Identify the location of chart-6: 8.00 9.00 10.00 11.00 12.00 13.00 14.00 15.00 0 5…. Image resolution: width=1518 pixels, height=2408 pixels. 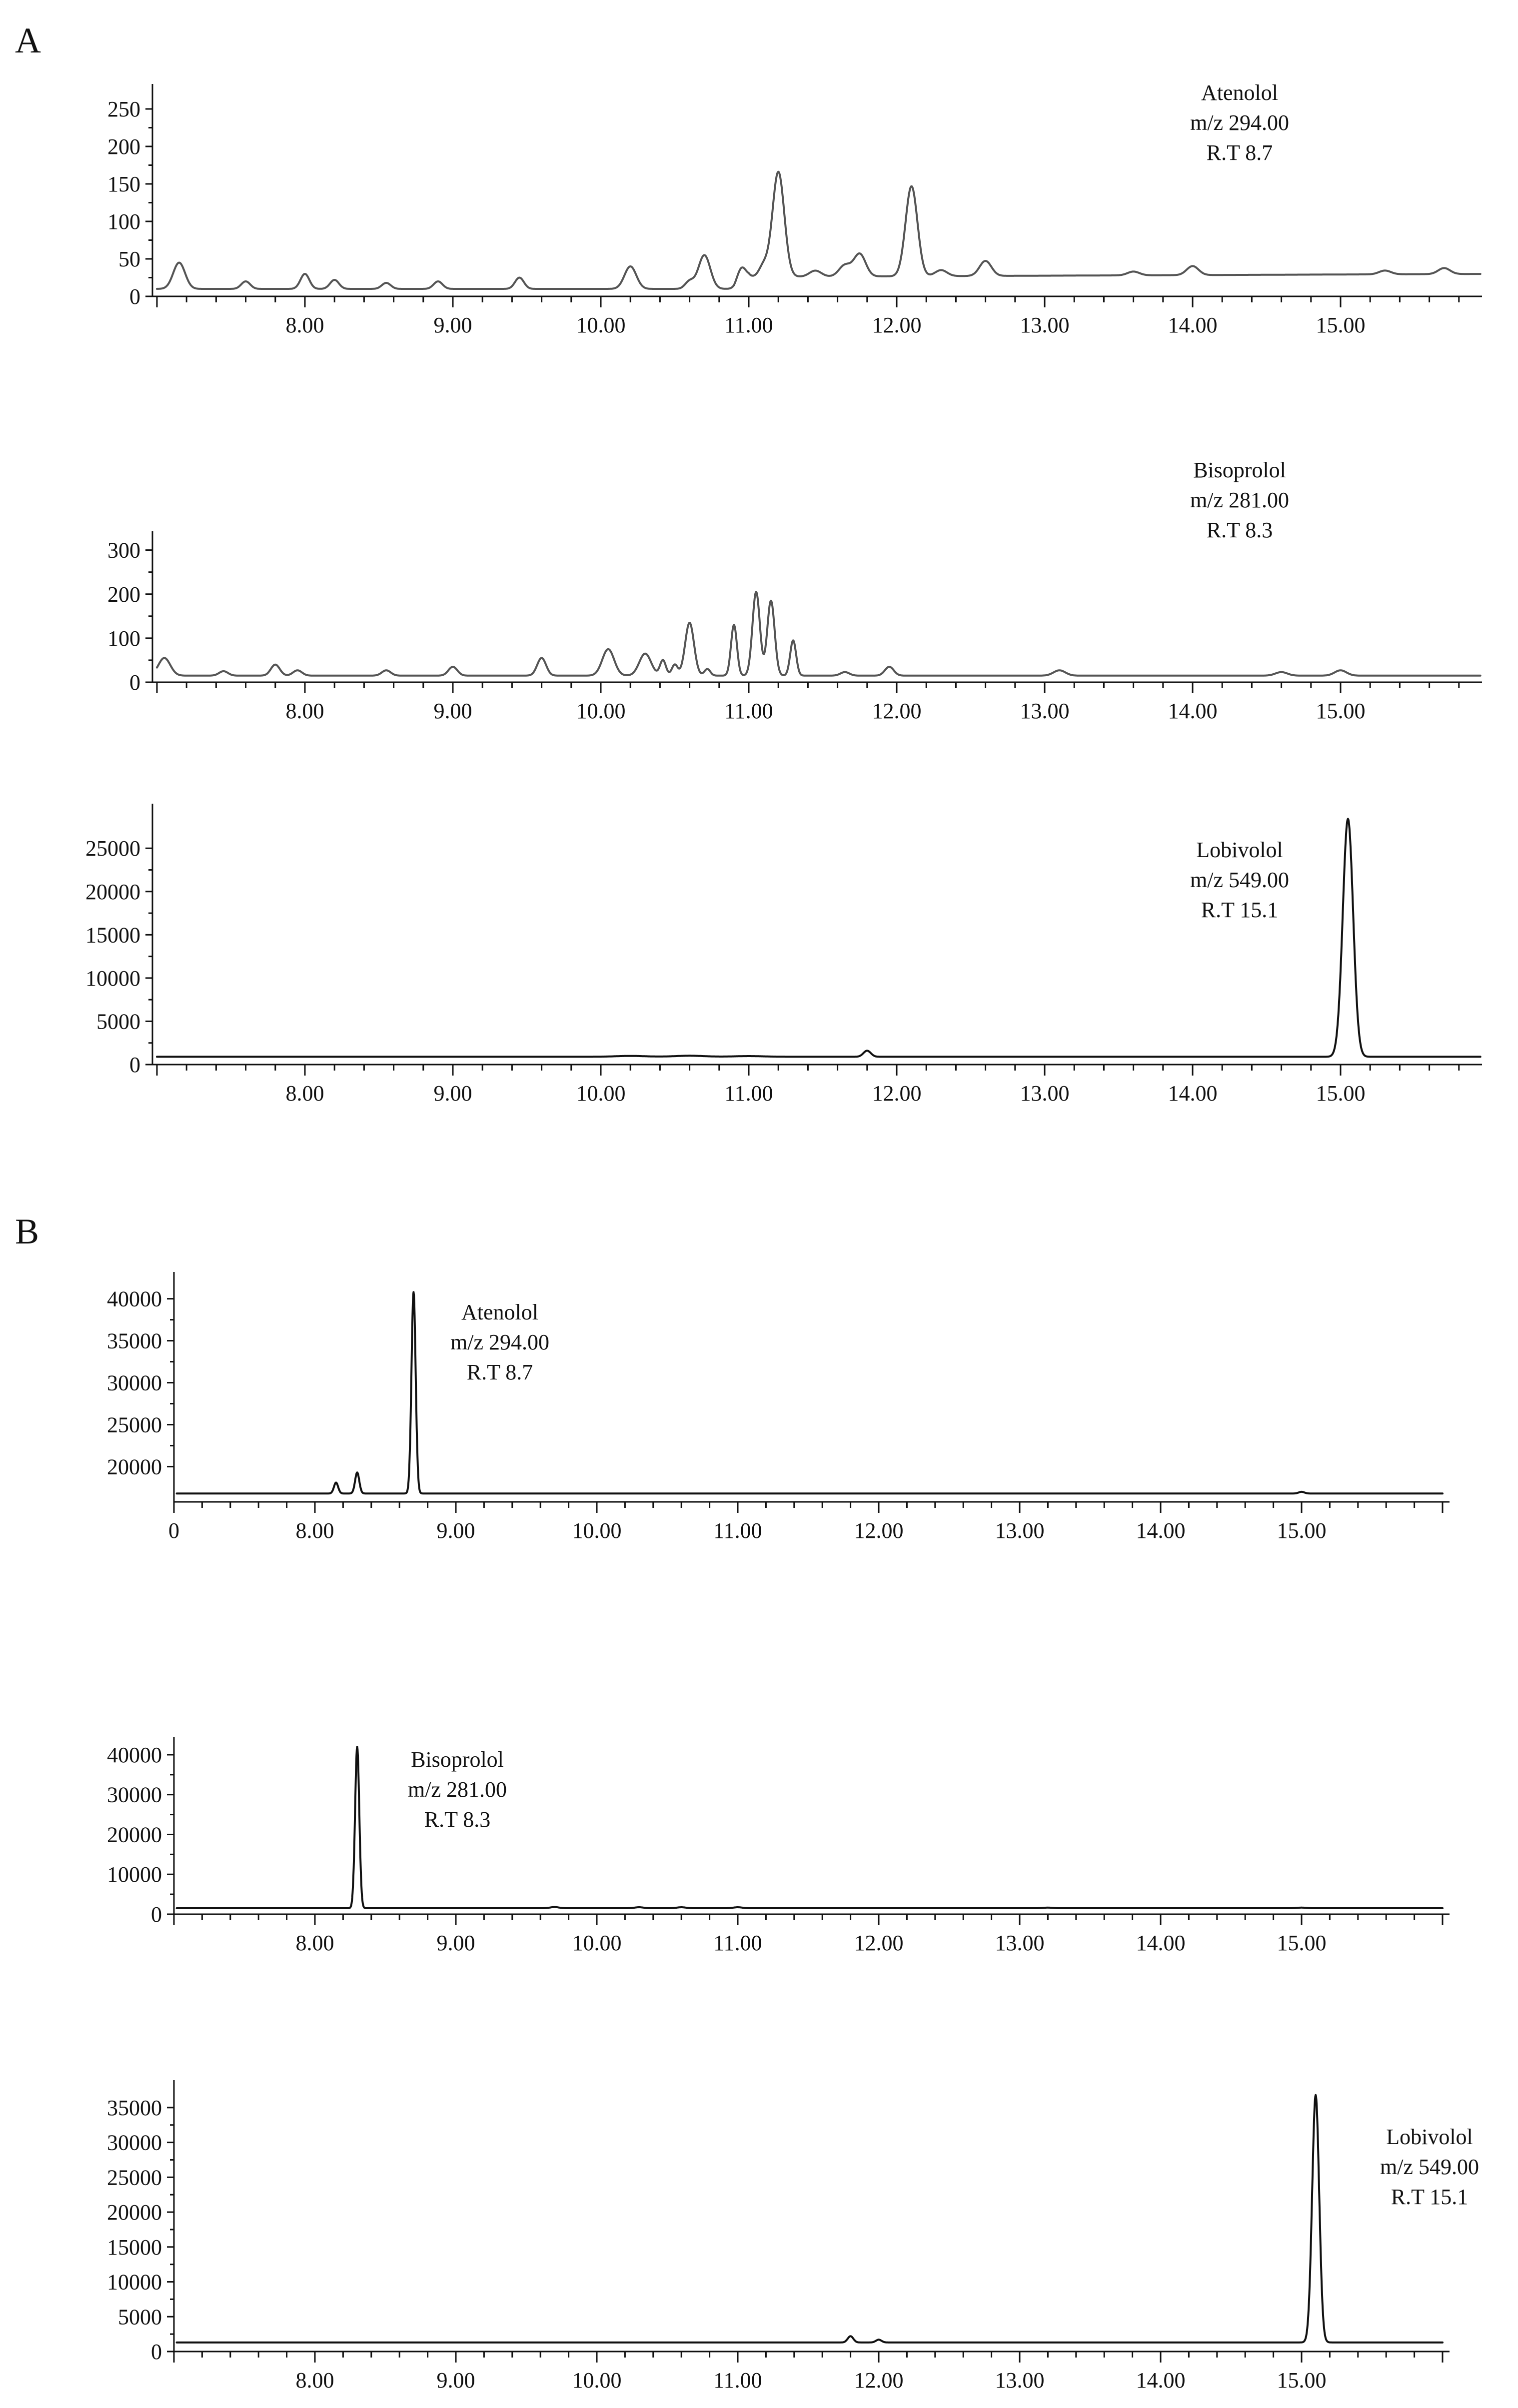
(793, 2236).